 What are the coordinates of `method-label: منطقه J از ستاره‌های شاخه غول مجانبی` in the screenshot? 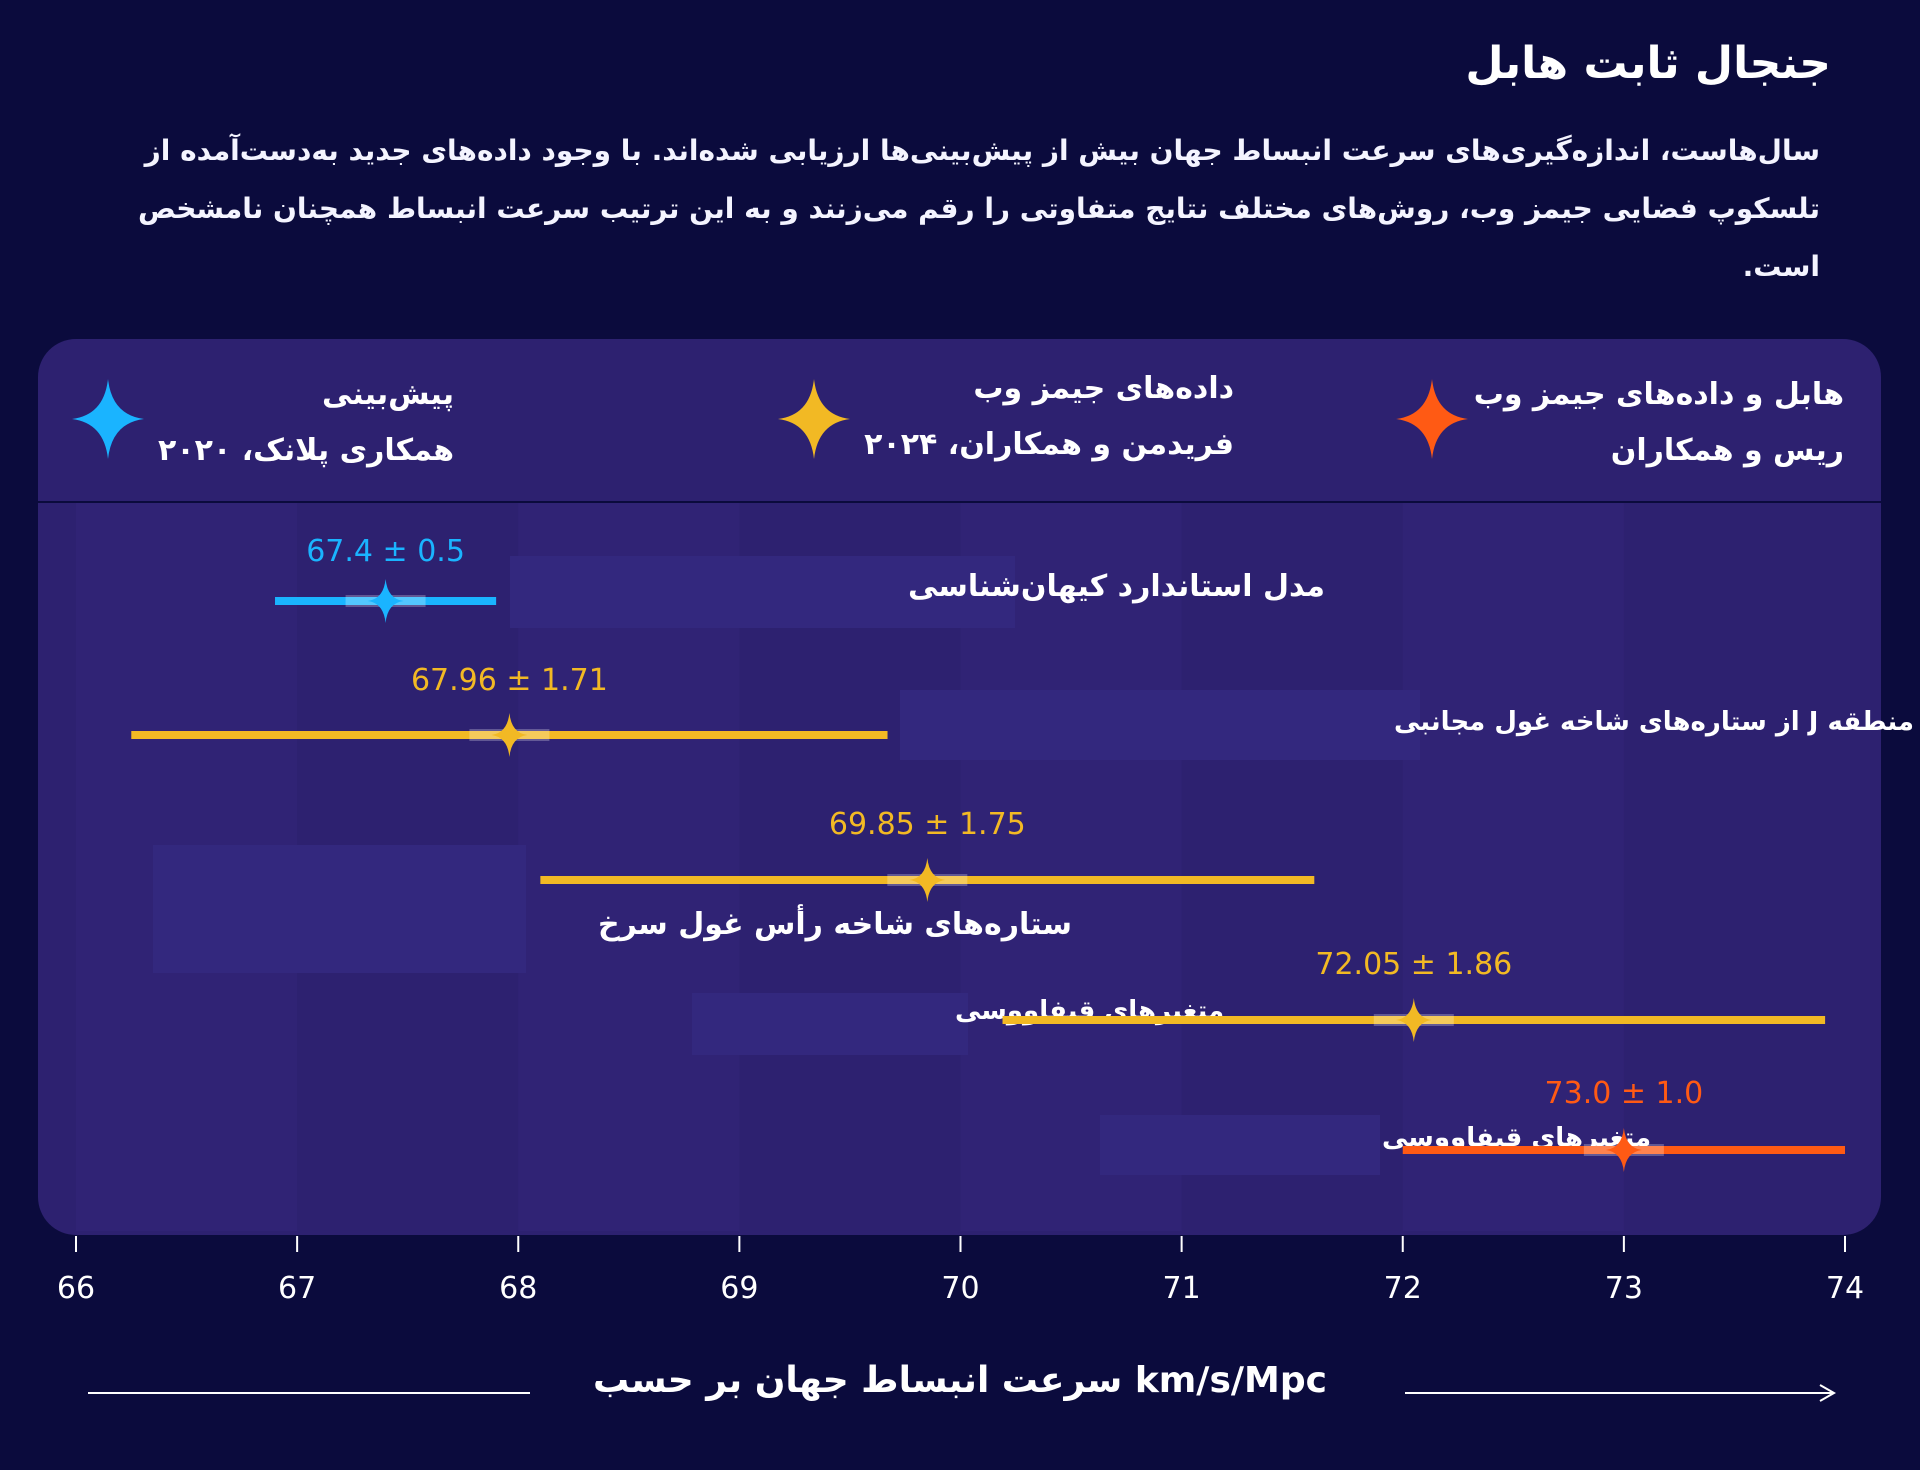 It's located at (1654, 722).